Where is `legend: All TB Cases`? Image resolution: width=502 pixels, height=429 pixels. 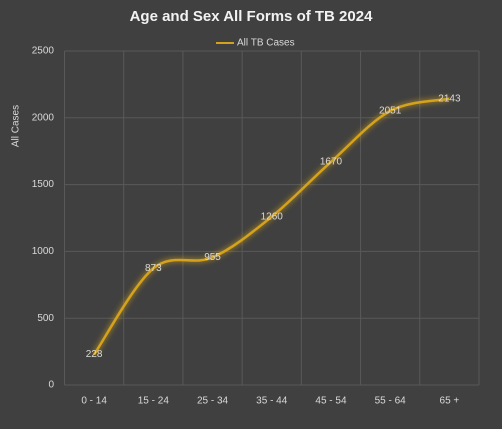 legend: All TB Cases is located at coordinates (255, 43).